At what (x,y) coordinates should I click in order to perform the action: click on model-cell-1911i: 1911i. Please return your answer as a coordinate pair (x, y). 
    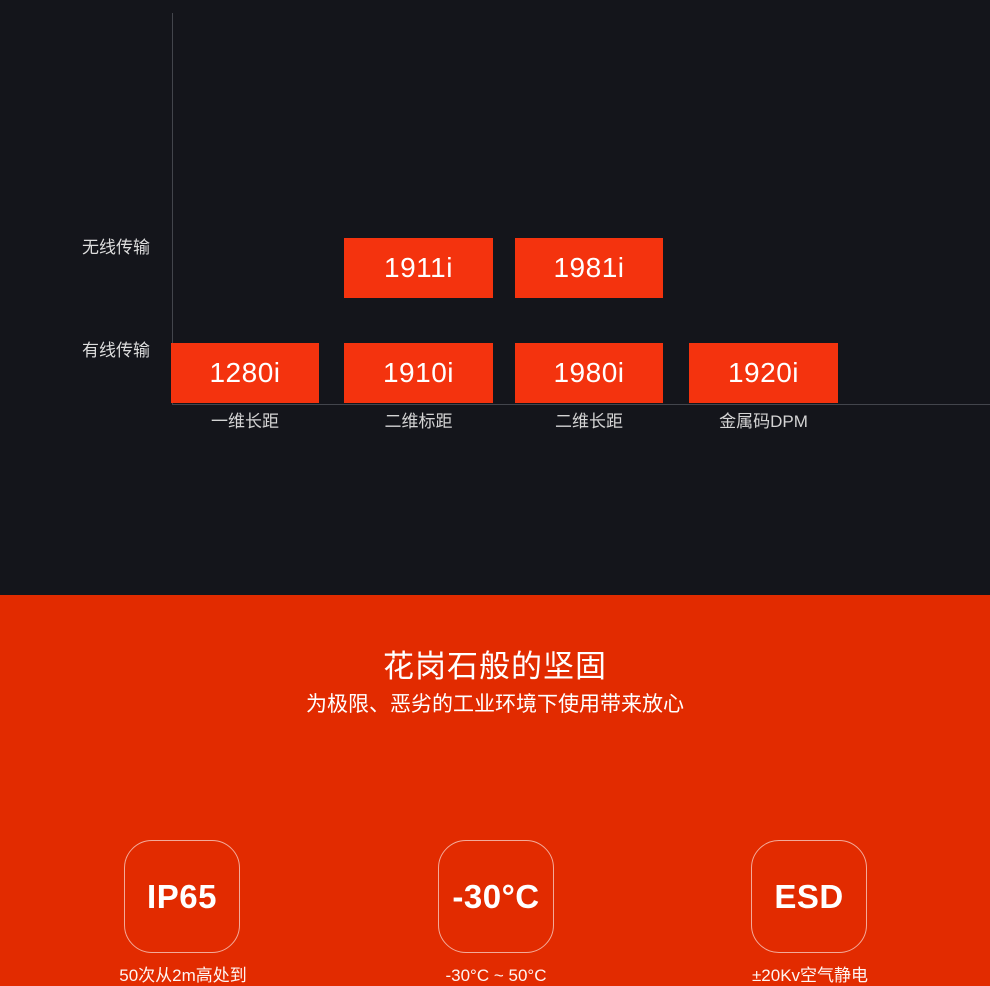
    Looking at the image, I should click on (418, 268).